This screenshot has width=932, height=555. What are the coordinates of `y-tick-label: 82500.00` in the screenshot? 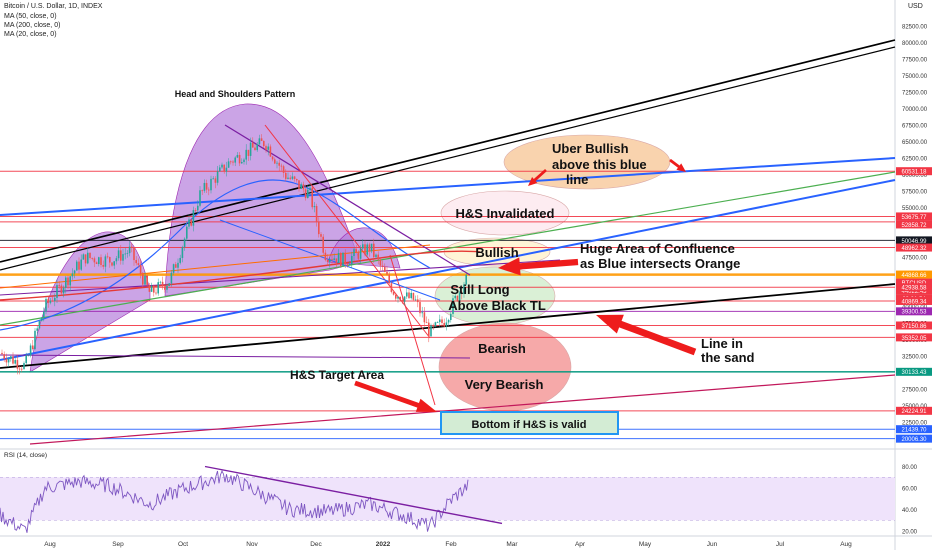 It's located at (915, 28).